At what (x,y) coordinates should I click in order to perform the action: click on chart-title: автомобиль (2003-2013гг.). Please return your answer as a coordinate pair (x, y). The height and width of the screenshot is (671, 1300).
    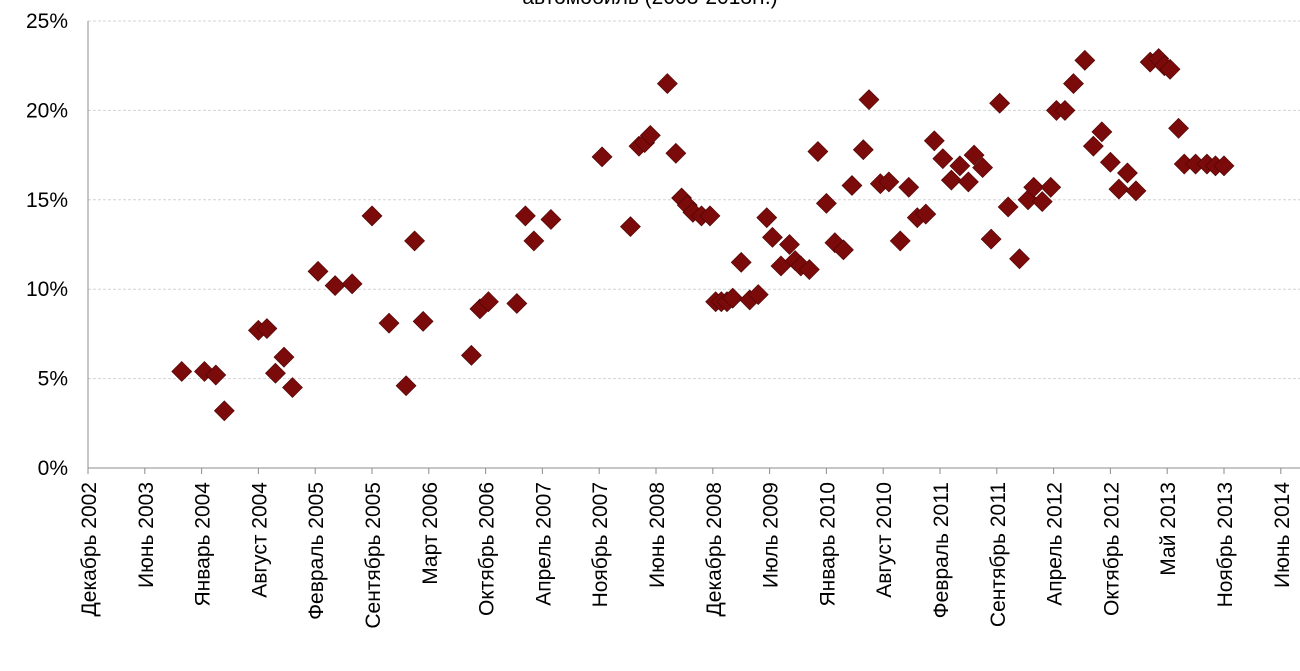
    Looking at the image, I should click on (650, 5).